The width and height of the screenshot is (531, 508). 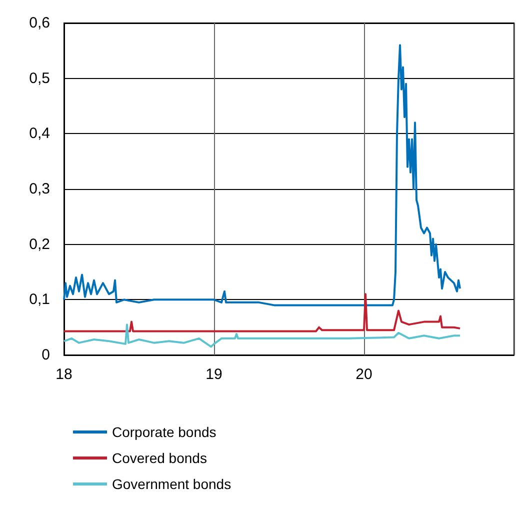 What do you see at coordinates (39, 189) in the screenshot?
I see `y-tick-label: 0,3` at bounding box center [39, 189].